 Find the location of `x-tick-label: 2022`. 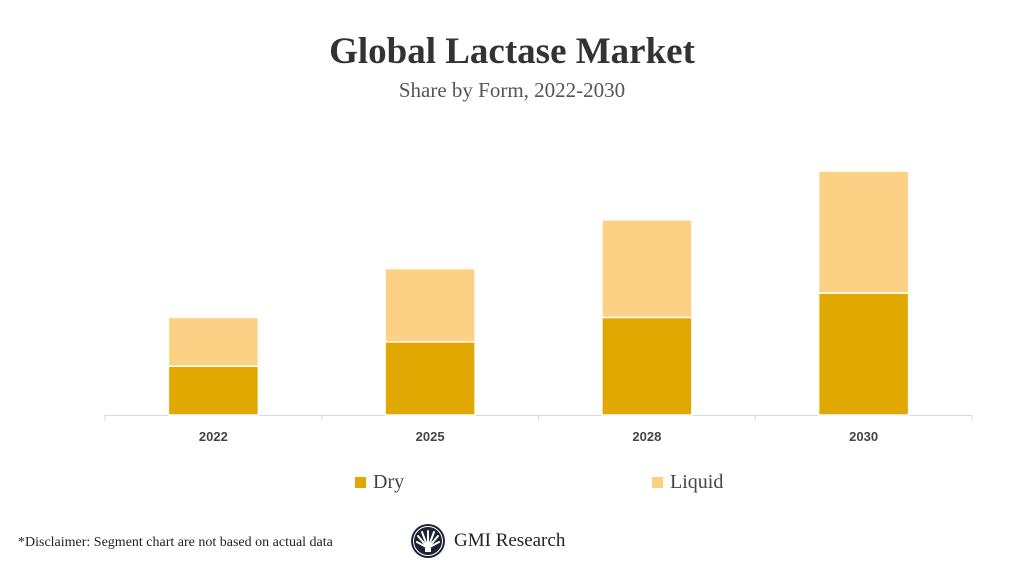

x-tick-label: 2022 is located at coordinates (213, 436).